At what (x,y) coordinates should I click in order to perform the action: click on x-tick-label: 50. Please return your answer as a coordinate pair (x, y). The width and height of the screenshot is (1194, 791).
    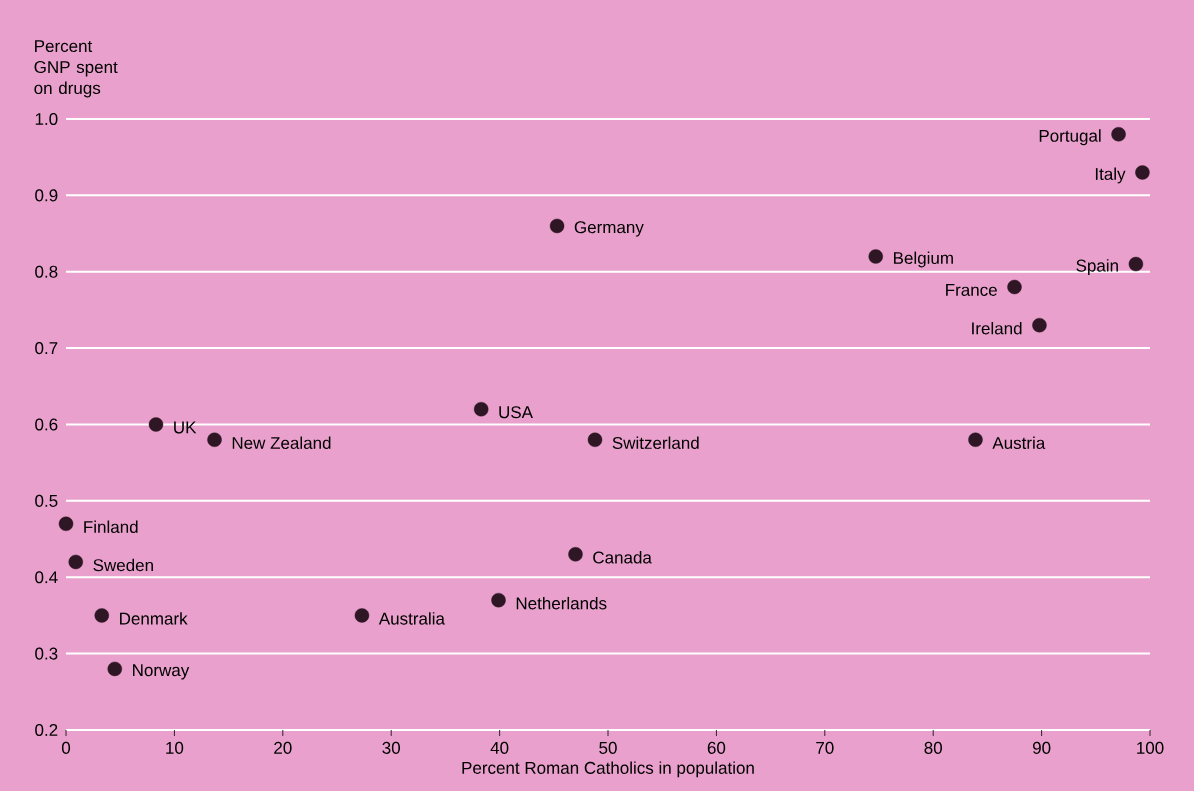
    Looking at the image, I should click on (608, 747).